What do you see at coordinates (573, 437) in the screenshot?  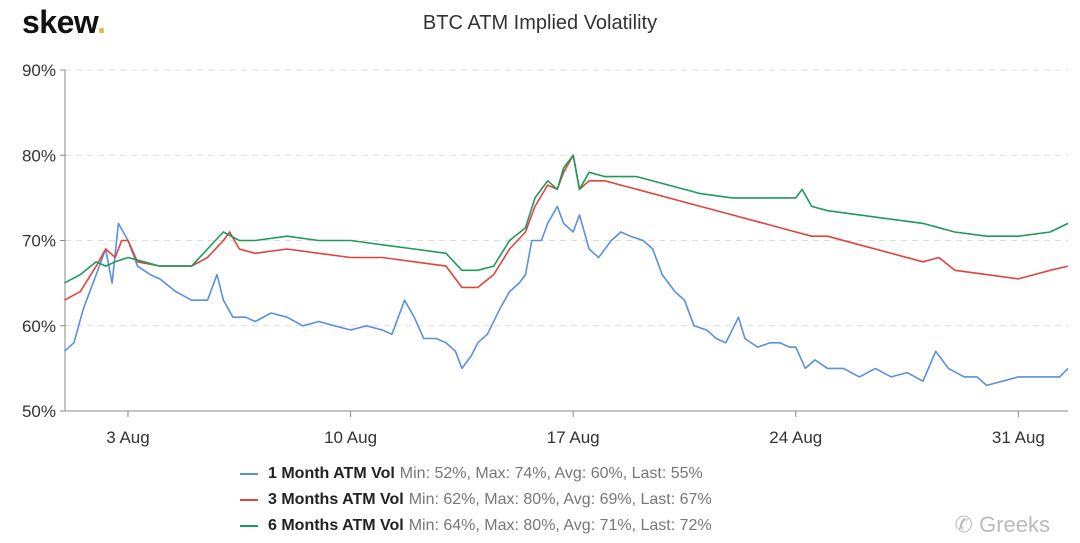 I see `x-tick-label: 17 Aug` at bounding box center [573, 437].